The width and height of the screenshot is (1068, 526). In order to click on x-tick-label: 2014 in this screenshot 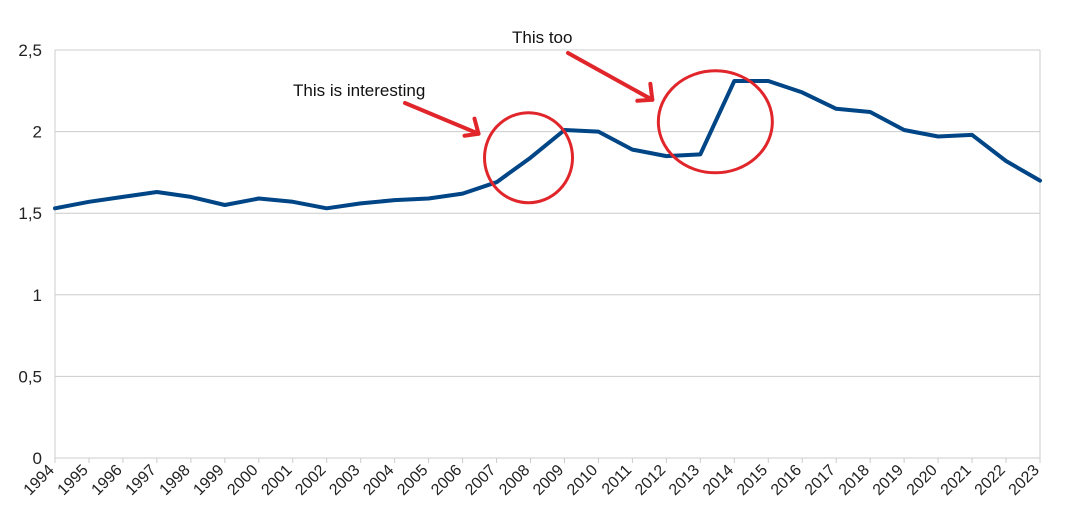, I will do `click(718, 480)`.